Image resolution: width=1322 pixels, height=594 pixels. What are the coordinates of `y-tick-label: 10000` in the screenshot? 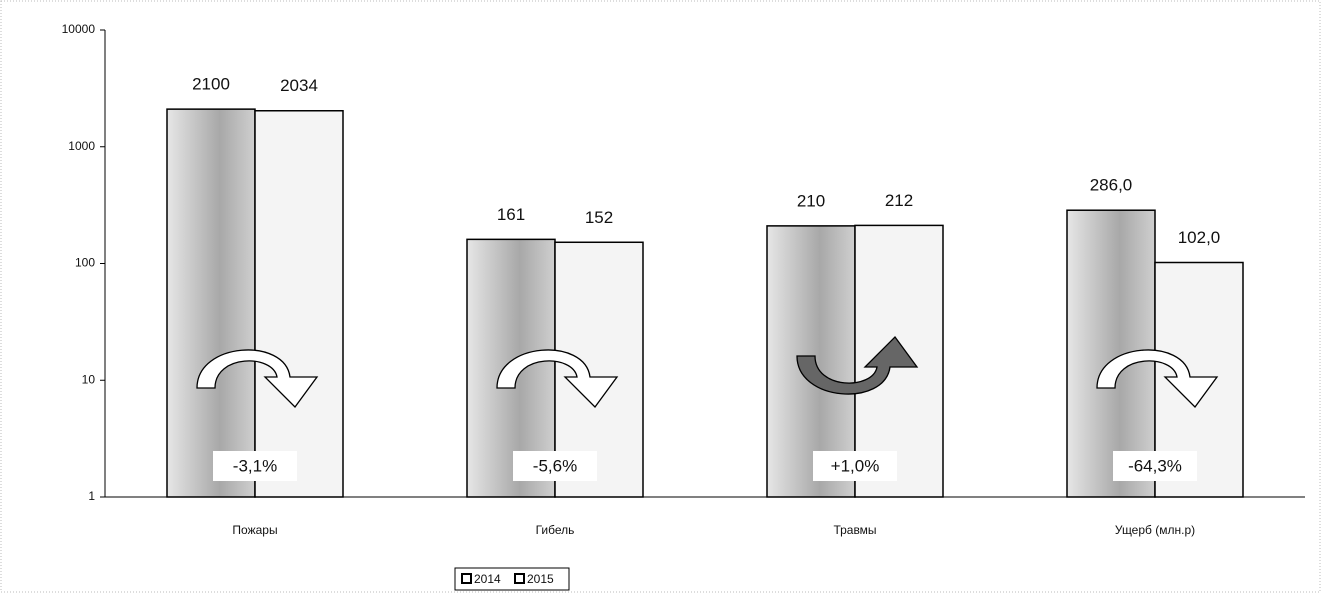 It's located at (79, 29).